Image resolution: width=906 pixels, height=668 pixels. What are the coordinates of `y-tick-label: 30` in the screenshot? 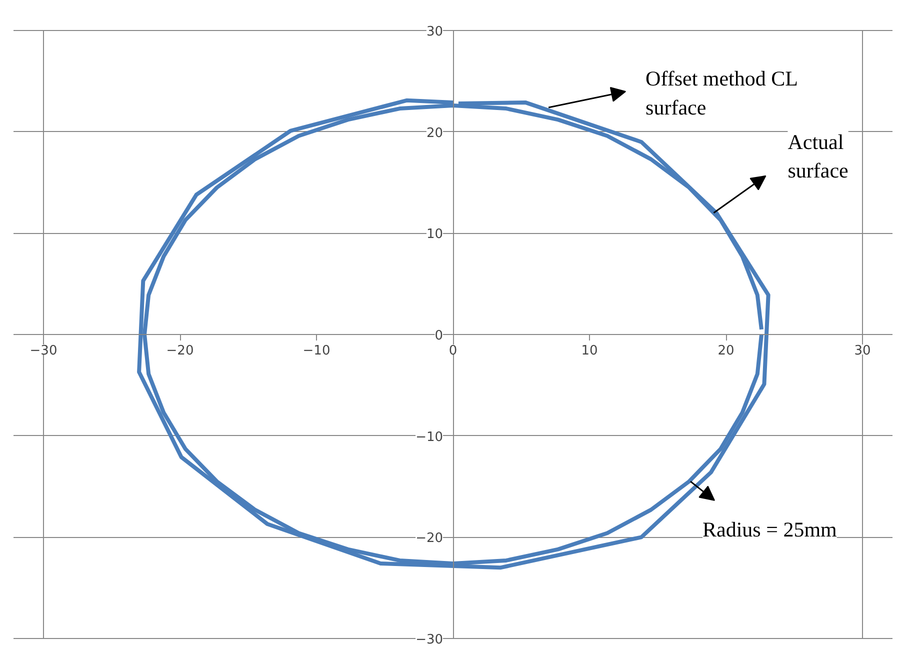 It's located at (435, 32).